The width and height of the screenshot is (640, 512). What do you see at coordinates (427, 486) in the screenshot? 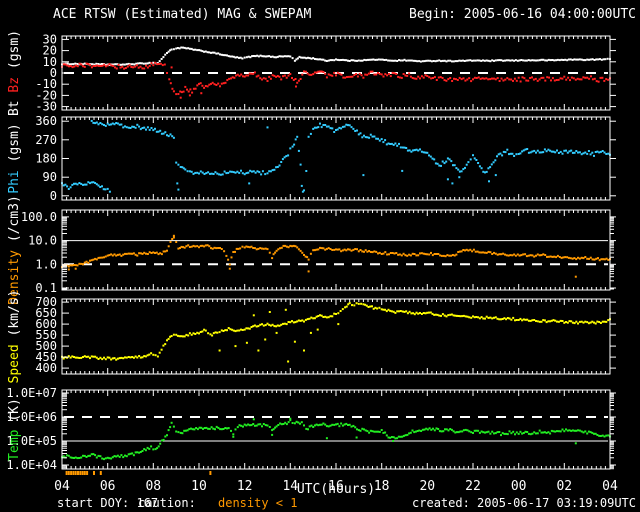
I see `x-tick-label: 20` at bounding box center [427, 486].